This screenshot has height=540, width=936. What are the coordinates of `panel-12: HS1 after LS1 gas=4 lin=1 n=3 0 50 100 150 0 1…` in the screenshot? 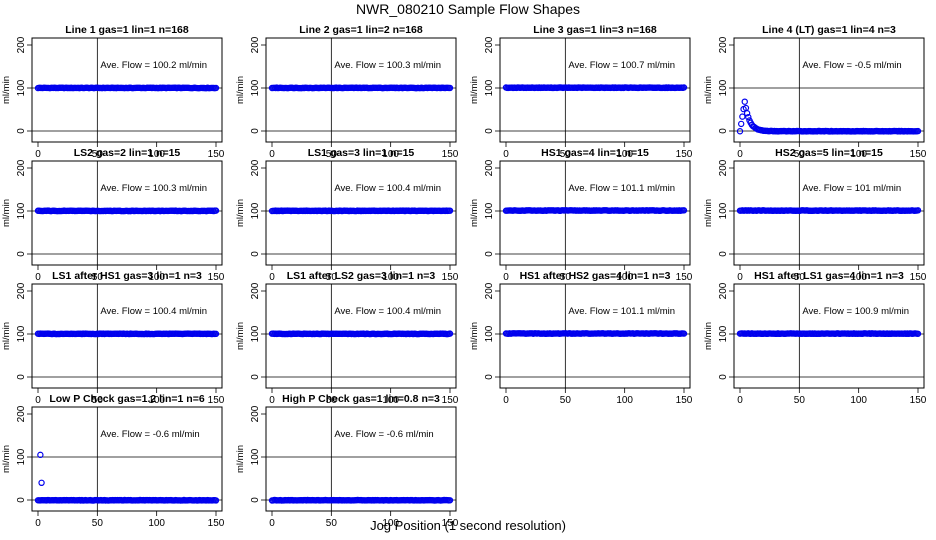 It's located at (815, 338).